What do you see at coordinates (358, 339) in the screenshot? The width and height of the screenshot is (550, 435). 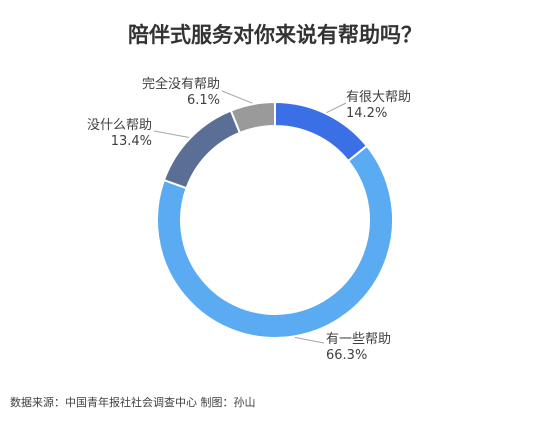 I see `label-slice-2: 有一些帮助` at bounding box center [358, 339].